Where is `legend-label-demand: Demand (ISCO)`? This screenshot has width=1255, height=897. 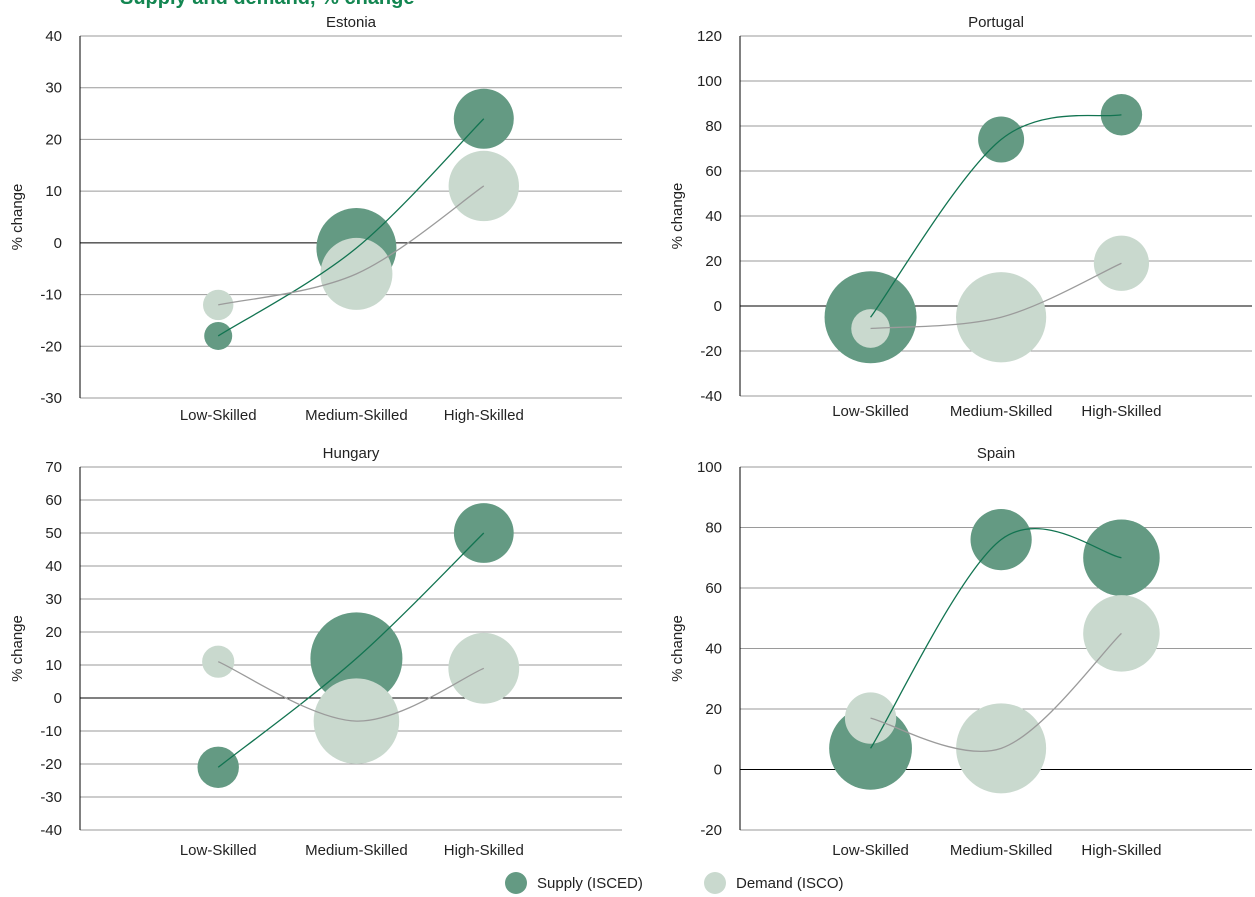 legend-label-demand: Demand (ISCO) is located at coordinates (790, 883).